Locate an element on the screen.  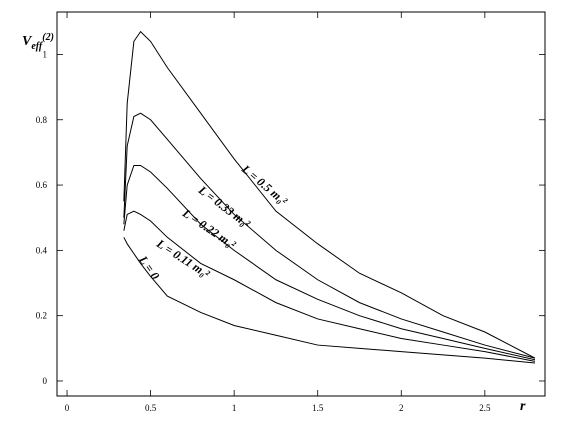
y-tick-label: 1 is located at coordinates (45, 54).